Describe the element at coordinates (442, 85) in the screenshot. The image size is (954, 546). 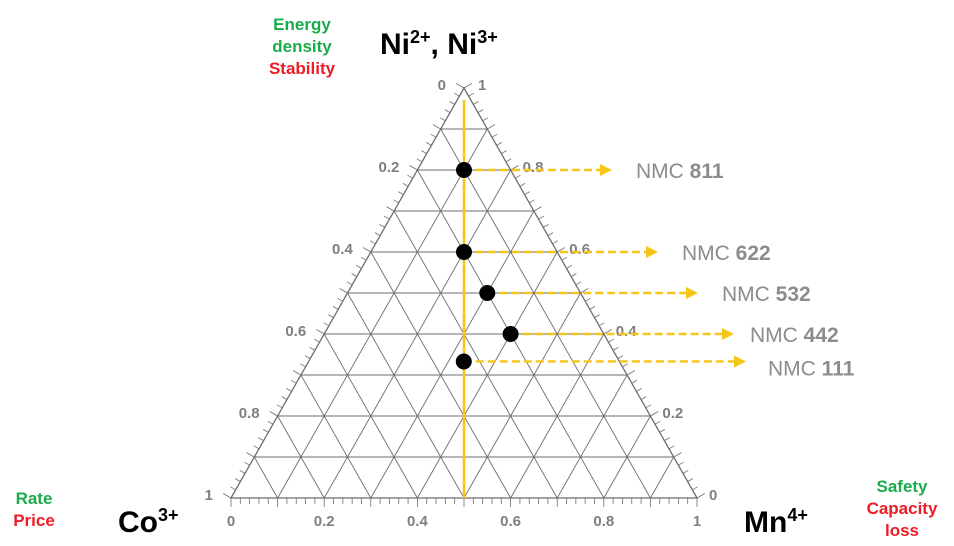
I see `left-edge-tick-label: 0` at that location.